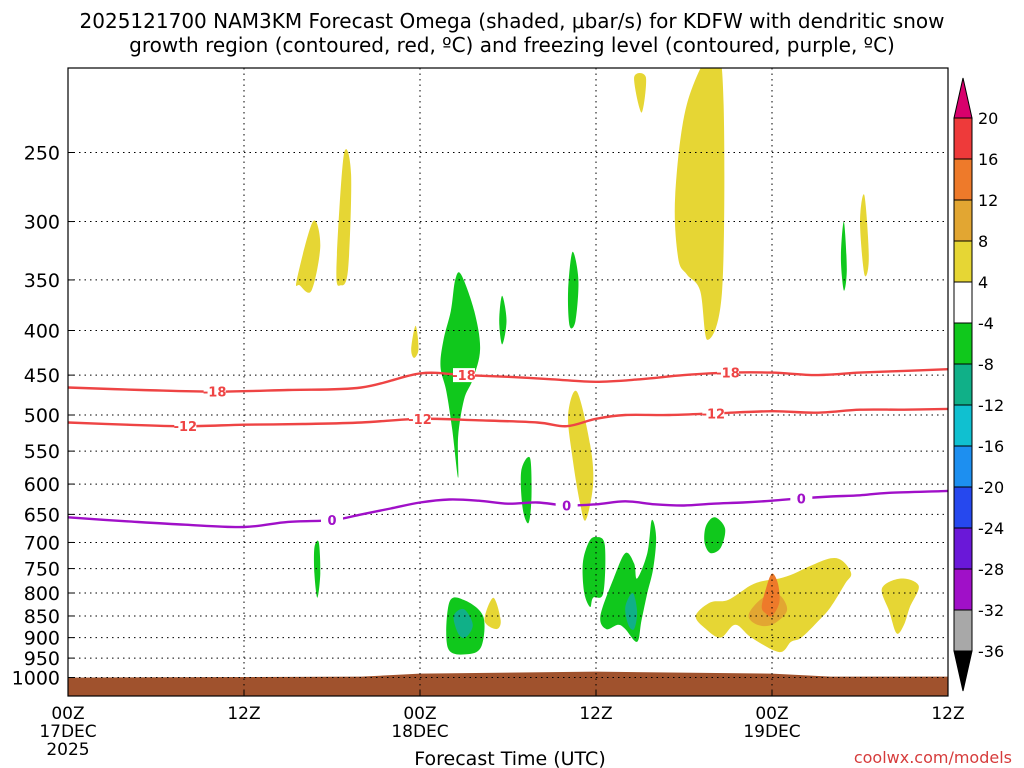  Describe the element at coordinates (42, 515) in the screenshot. I see `y-tick-label: 650` at that location.